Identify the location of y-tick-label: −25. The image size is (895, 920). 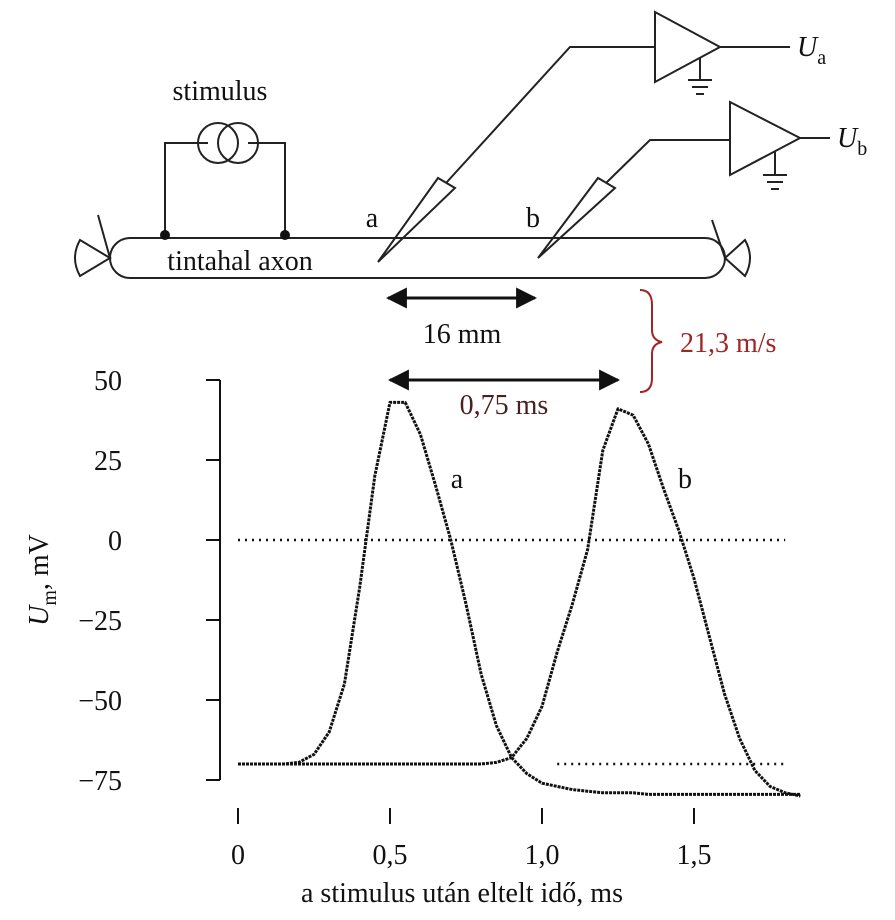
(100, 621).